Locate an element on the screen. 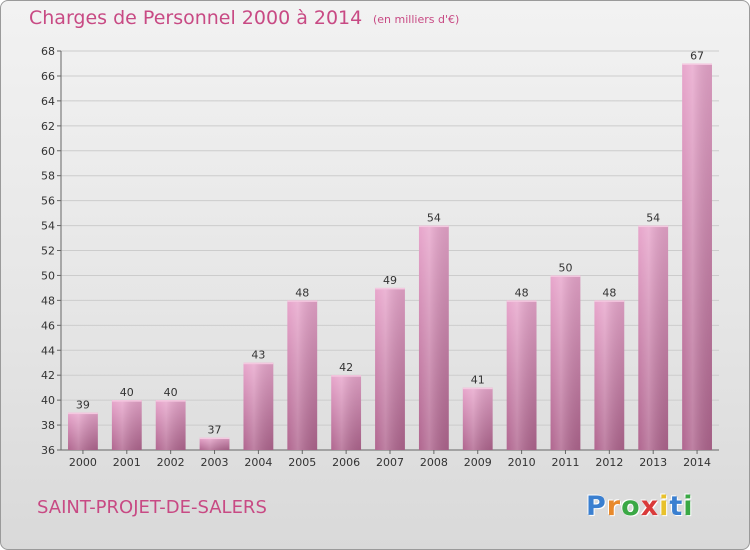 Image resolution: width=750 pixels, height=550 pixels. x-tick-label: 2011 is located at coordinates (565, 462).